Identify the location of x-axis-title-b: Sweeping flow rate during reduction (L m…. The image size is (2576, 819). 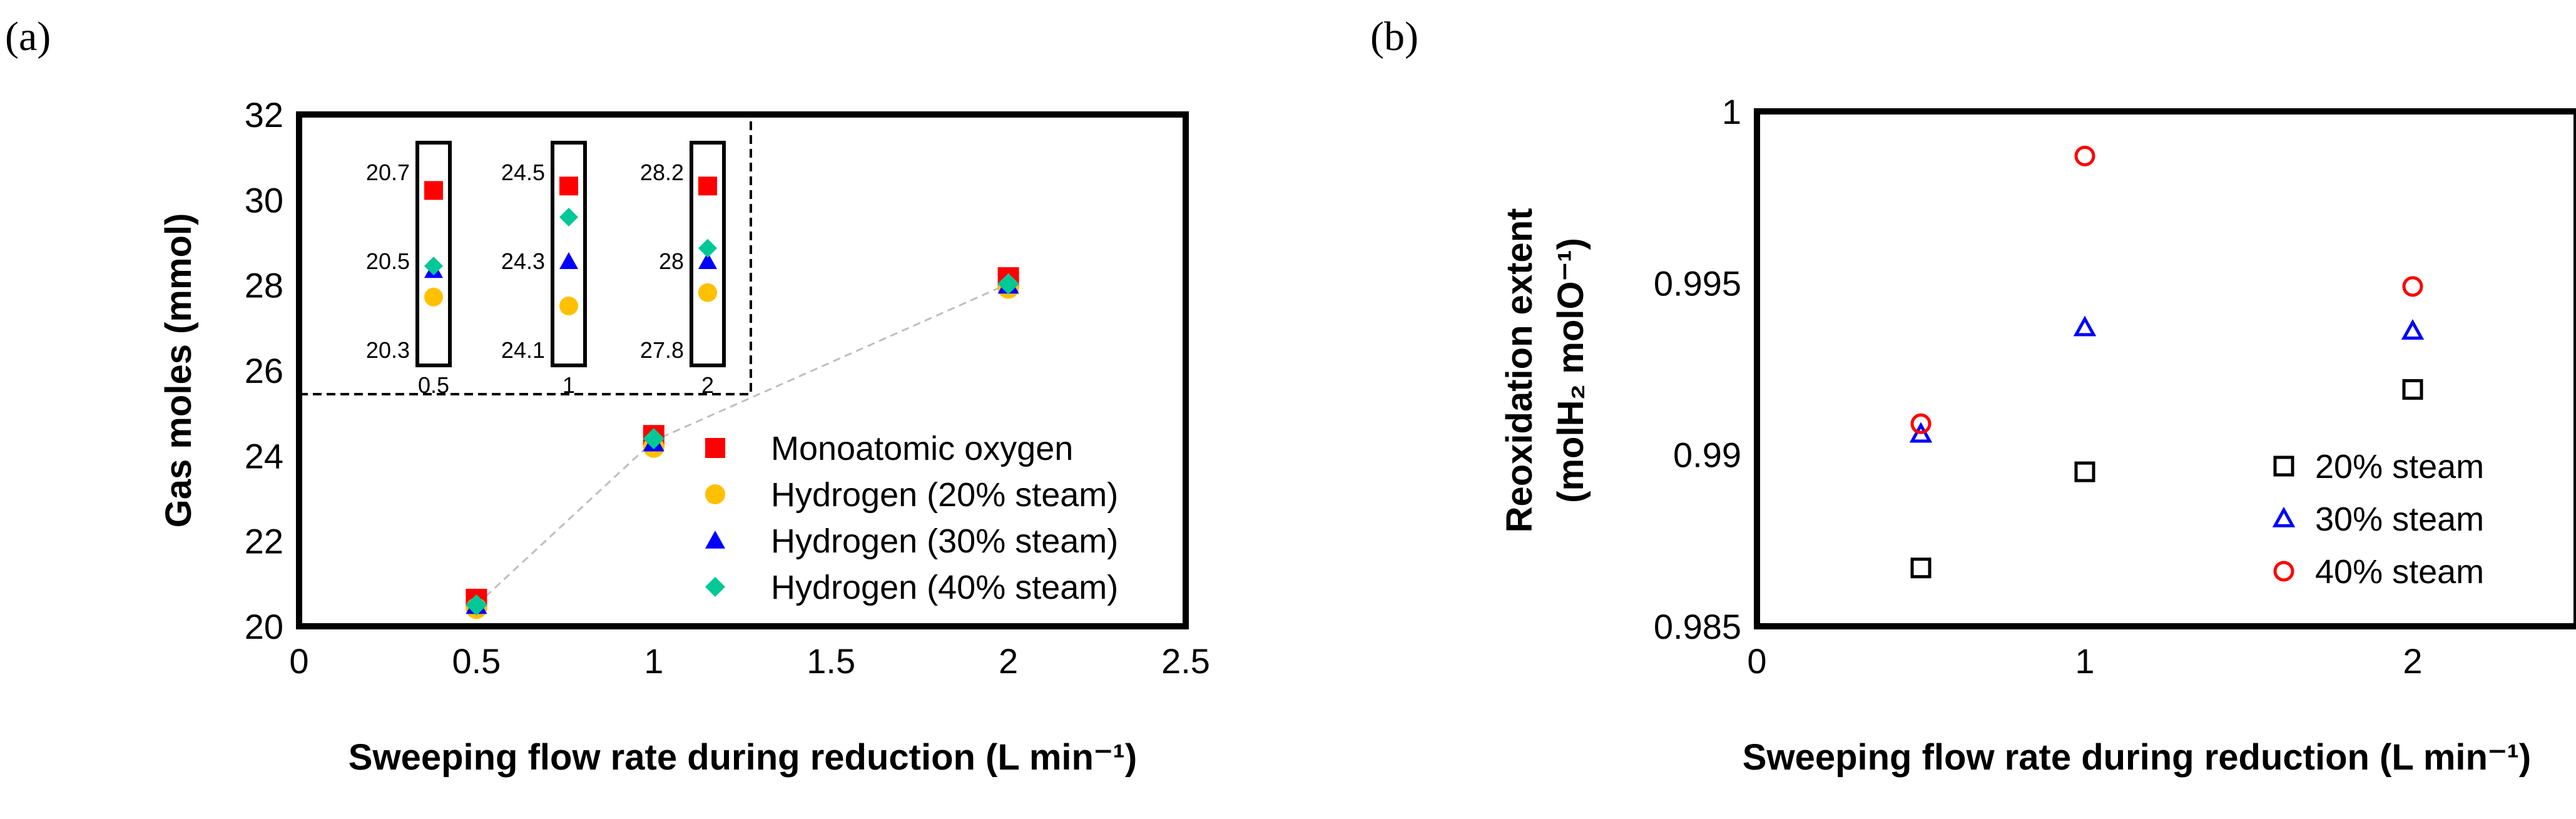
(2137, 757).